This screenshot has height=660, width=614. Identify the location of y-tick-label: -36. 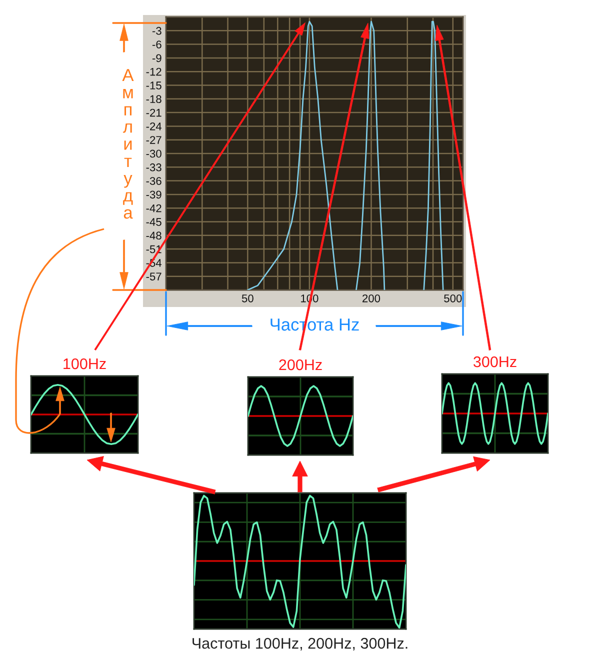
(154, 181).